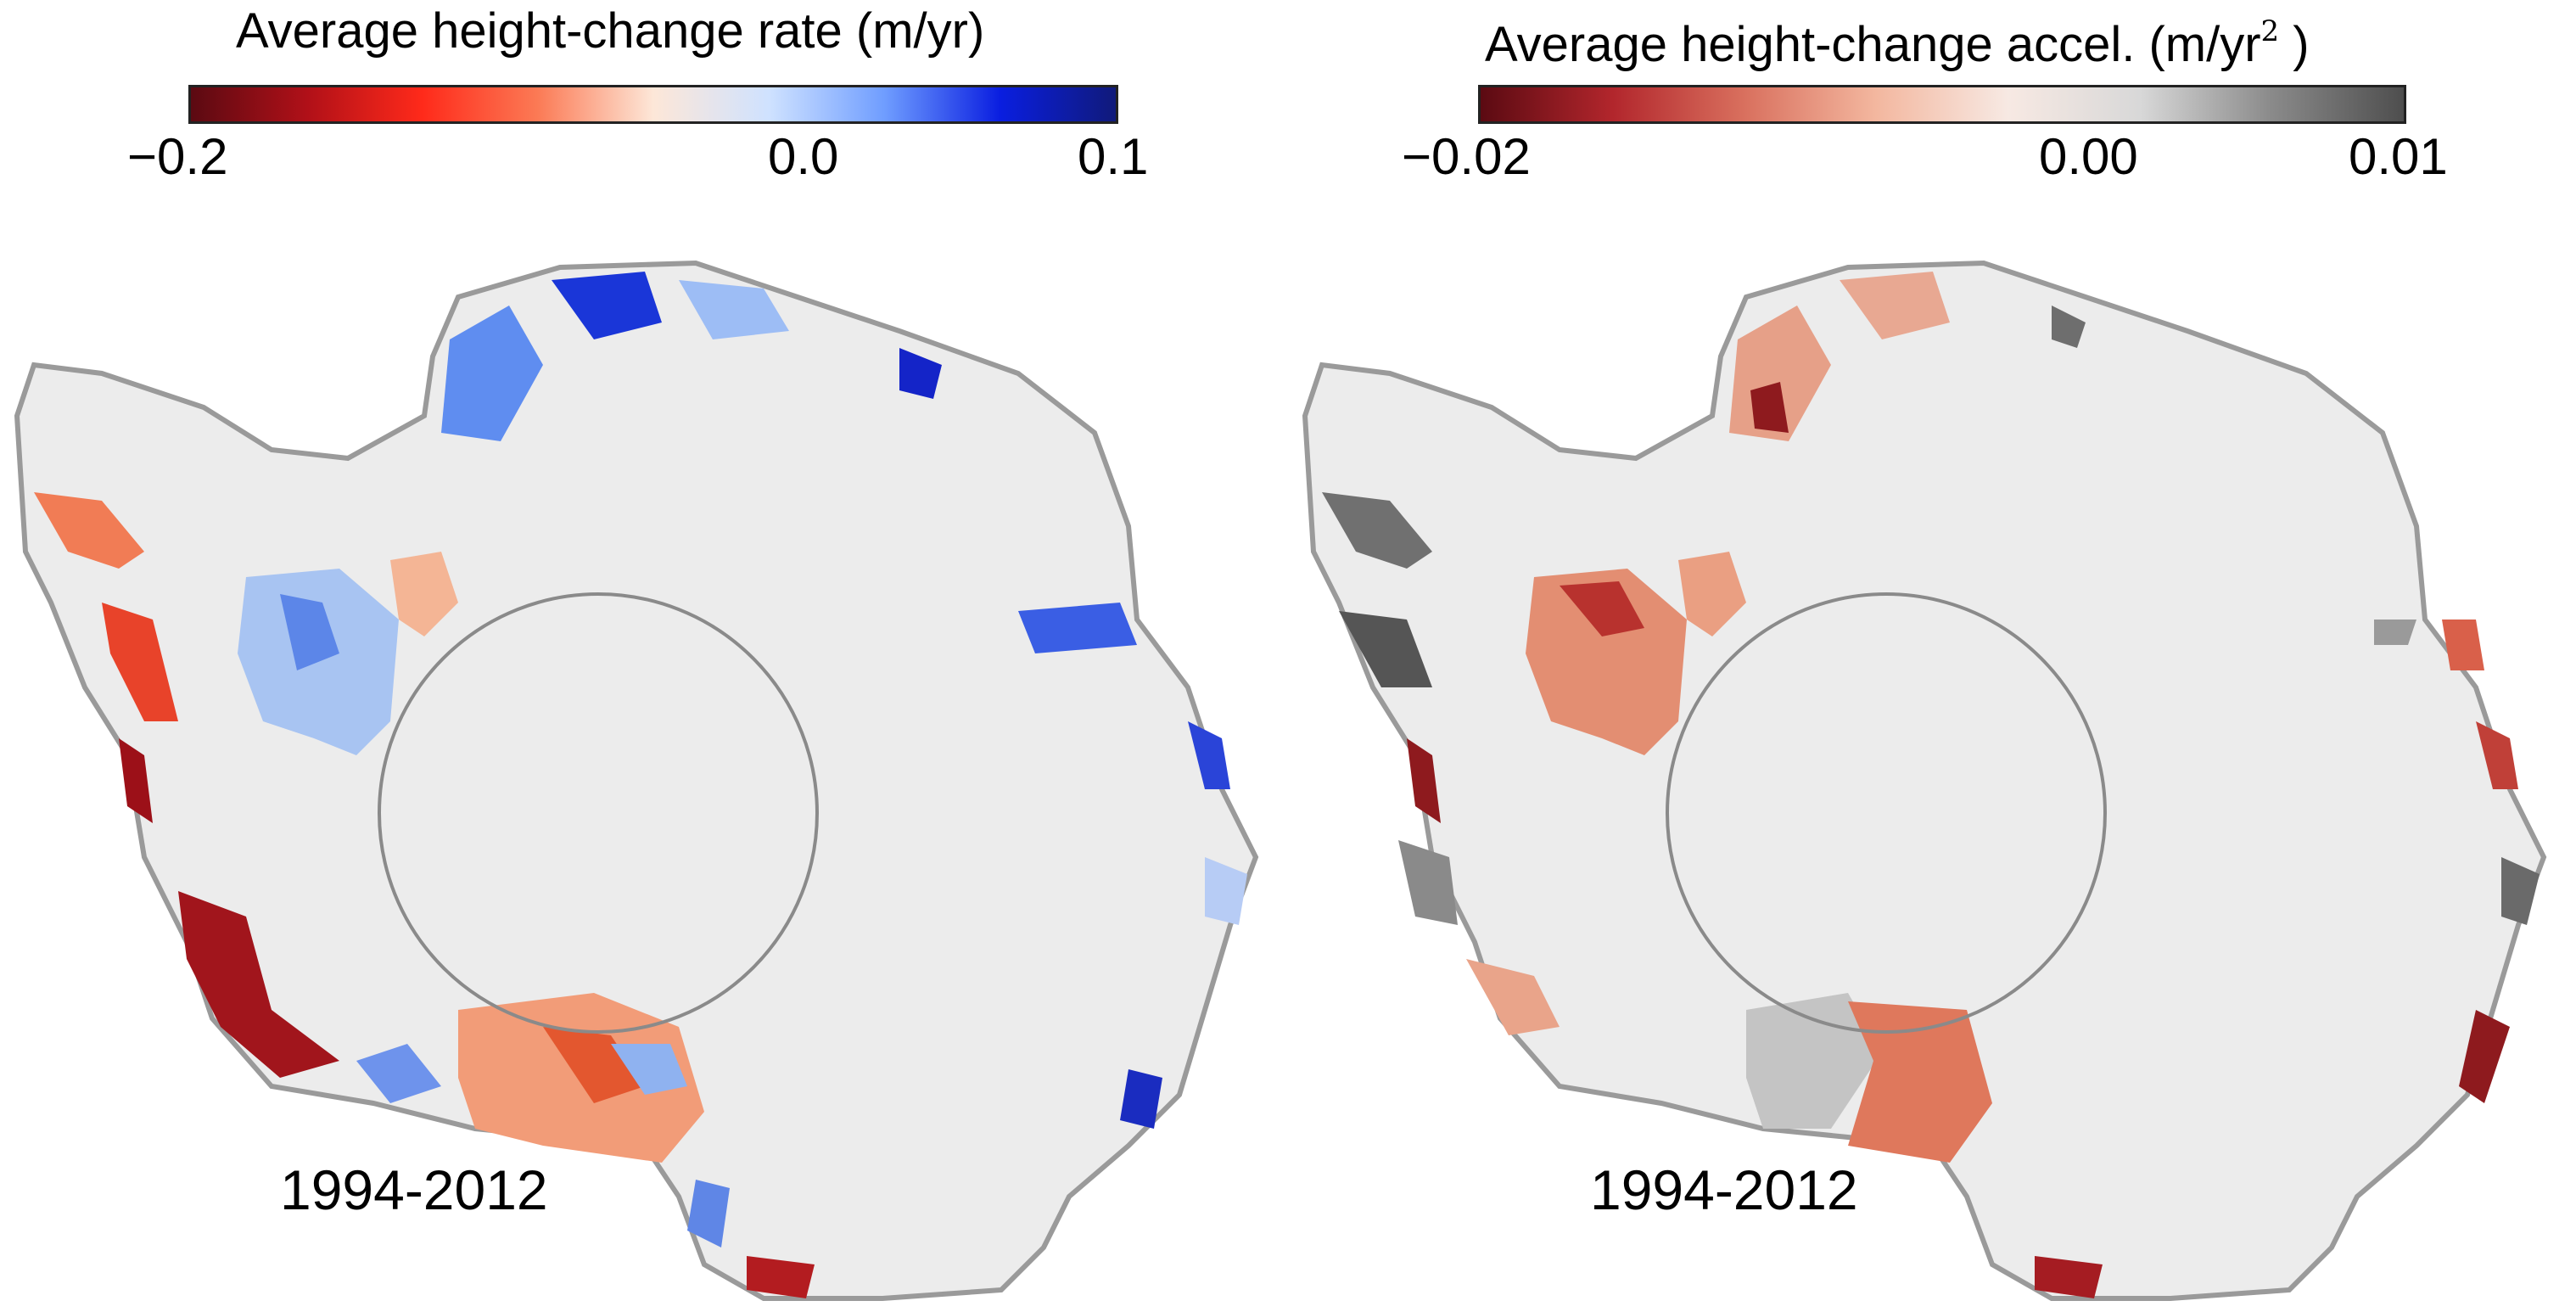  What do you see at coordinates (803, 157) in the screenshot?
I see `colorbar-tick-zero: 0.0` at bounding box center [803, 157].